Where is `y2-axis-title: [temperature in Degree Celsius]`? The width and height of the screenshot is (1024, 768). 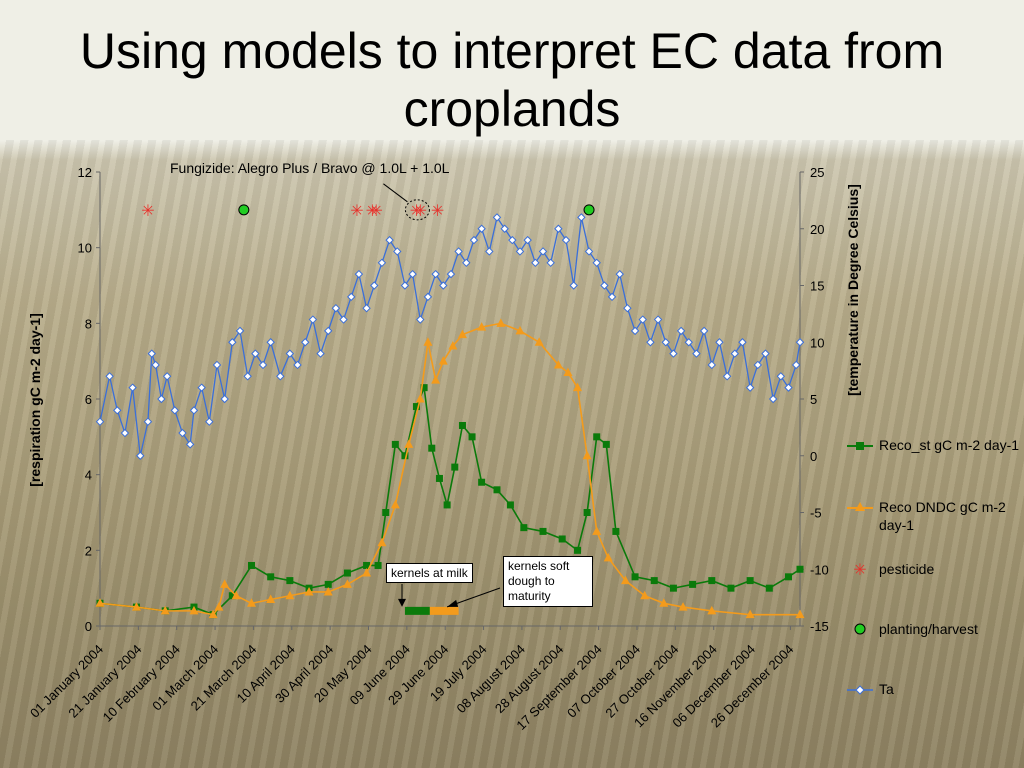 y2-axis-title: [temperature in Degree Celsius] is located at coordinates (853, 290).